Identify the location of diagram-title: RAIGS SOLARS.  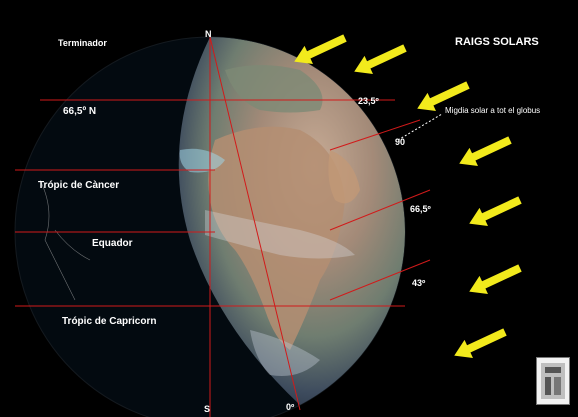
(497, 42).